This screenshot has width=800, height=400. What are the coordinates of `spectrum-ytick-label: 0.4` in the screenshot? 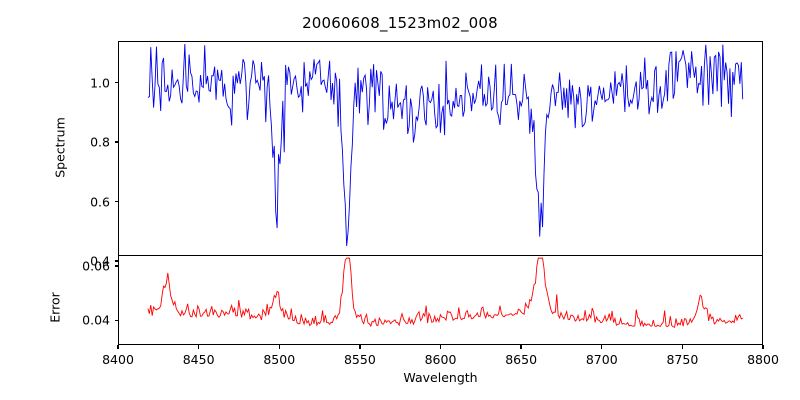 It's located at (100, 261).